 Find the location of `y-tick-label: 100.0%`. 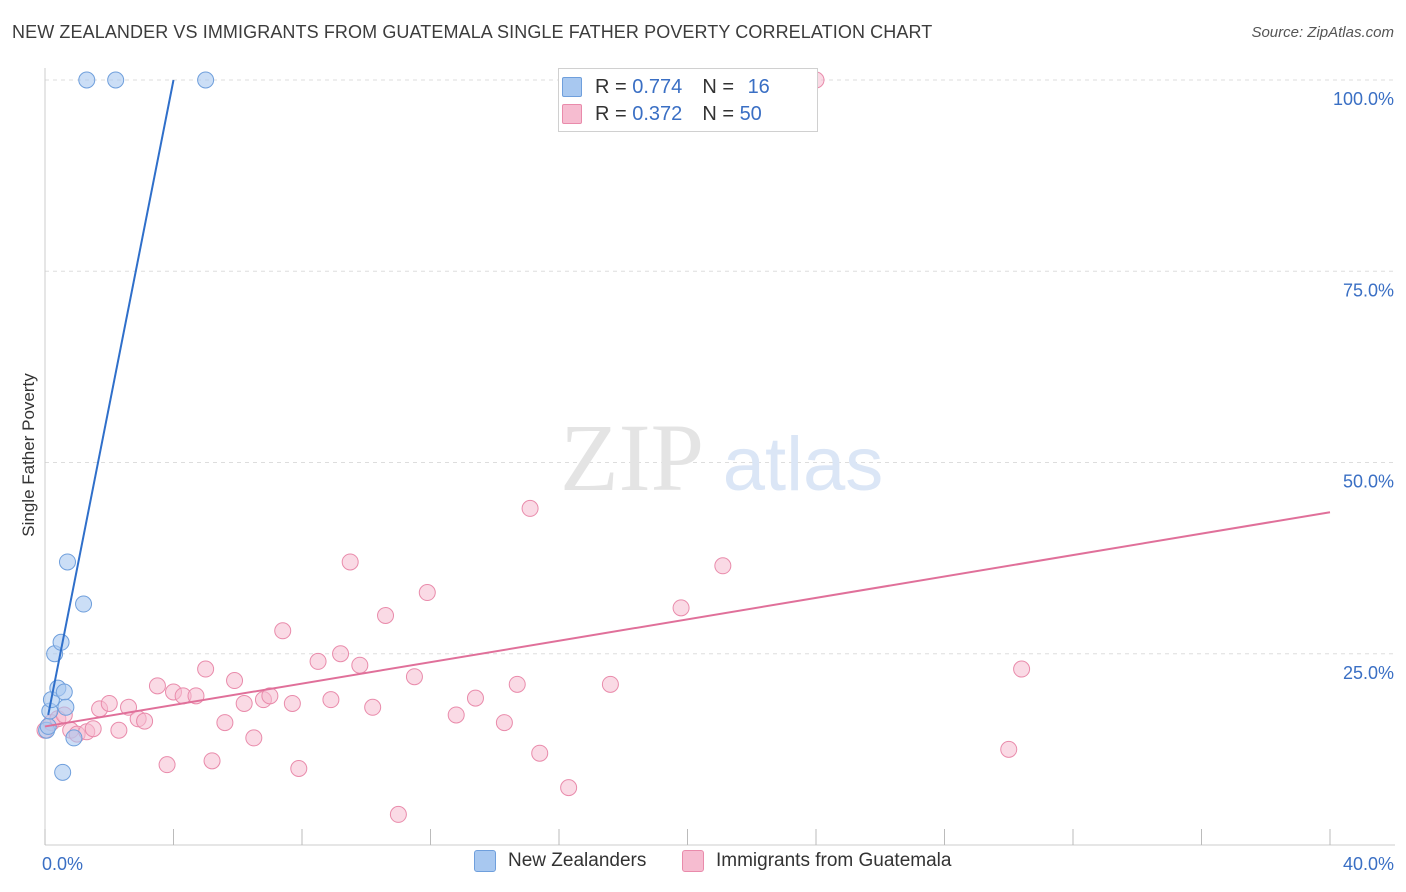

y-tick-label: 100.0% is located at coordinates (1363, 99).